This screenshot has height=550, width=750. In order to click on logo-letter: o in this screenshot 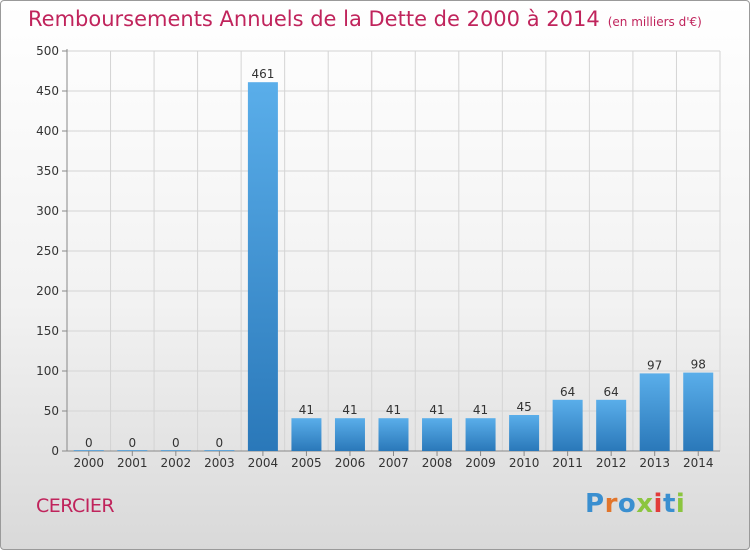, I will do `click(627, 504)`.